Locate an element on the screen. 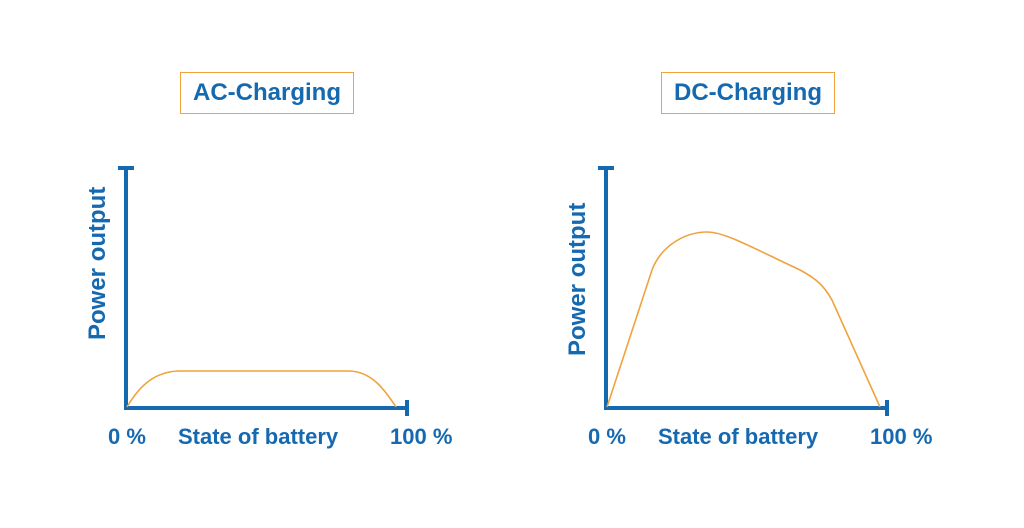 Image resolution: width=1024 pixels, height=528 pixels. dc-x-axis-label: State of battery is located at coordinates (738, 436).